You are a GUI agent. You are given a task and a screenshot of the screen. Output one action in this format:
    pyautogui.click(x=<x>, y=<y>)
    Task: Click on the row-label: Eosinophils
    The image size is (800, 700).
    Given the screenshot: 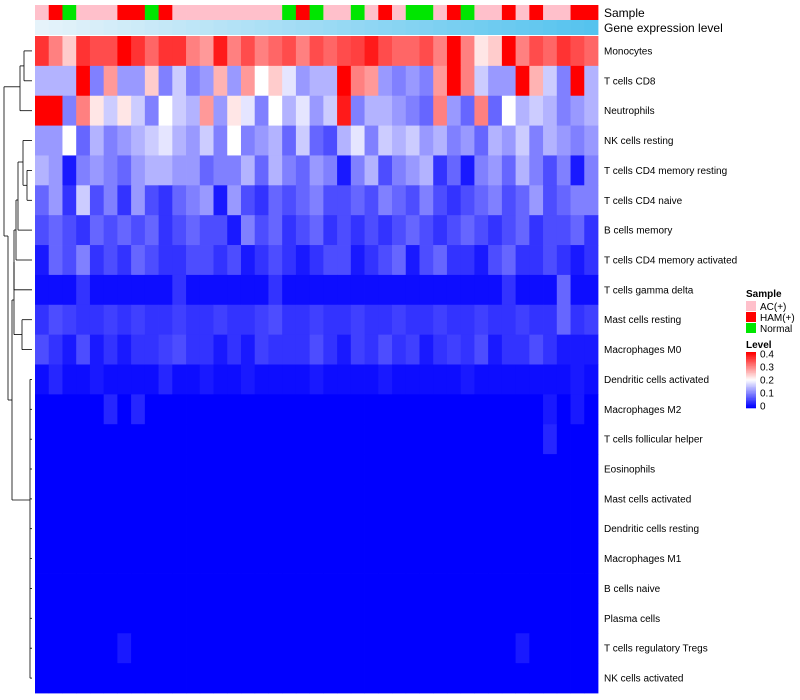 What is the action you would take?
    pyautogui.click(x=629, y=470)
    